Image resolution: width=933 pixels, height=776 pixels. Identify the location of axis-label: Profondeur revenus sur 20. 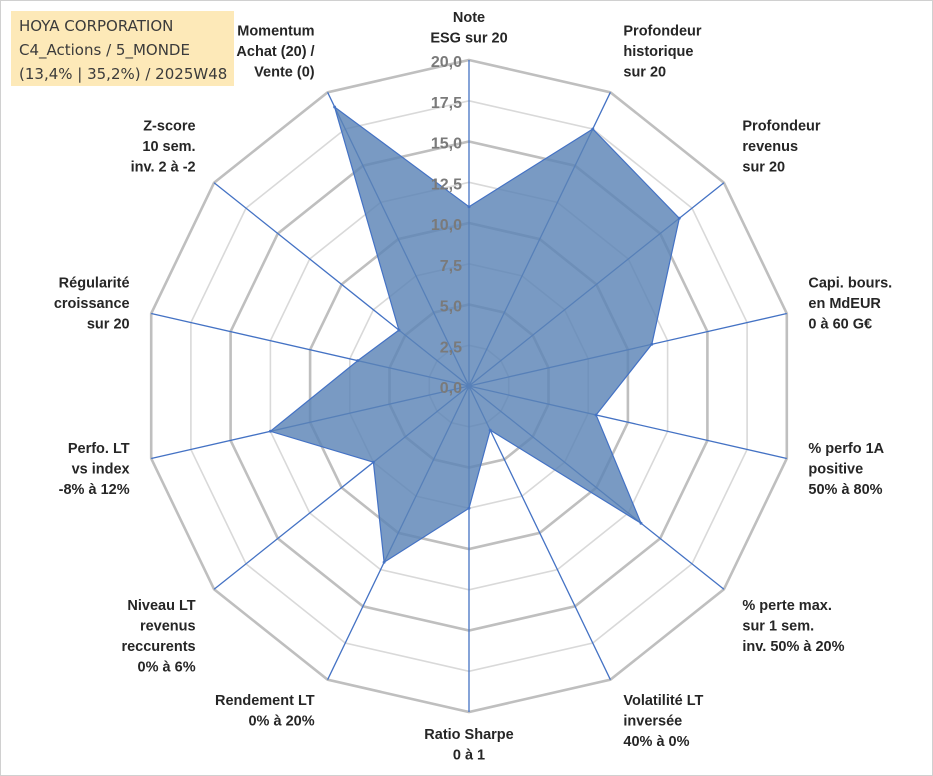
(781, 146).